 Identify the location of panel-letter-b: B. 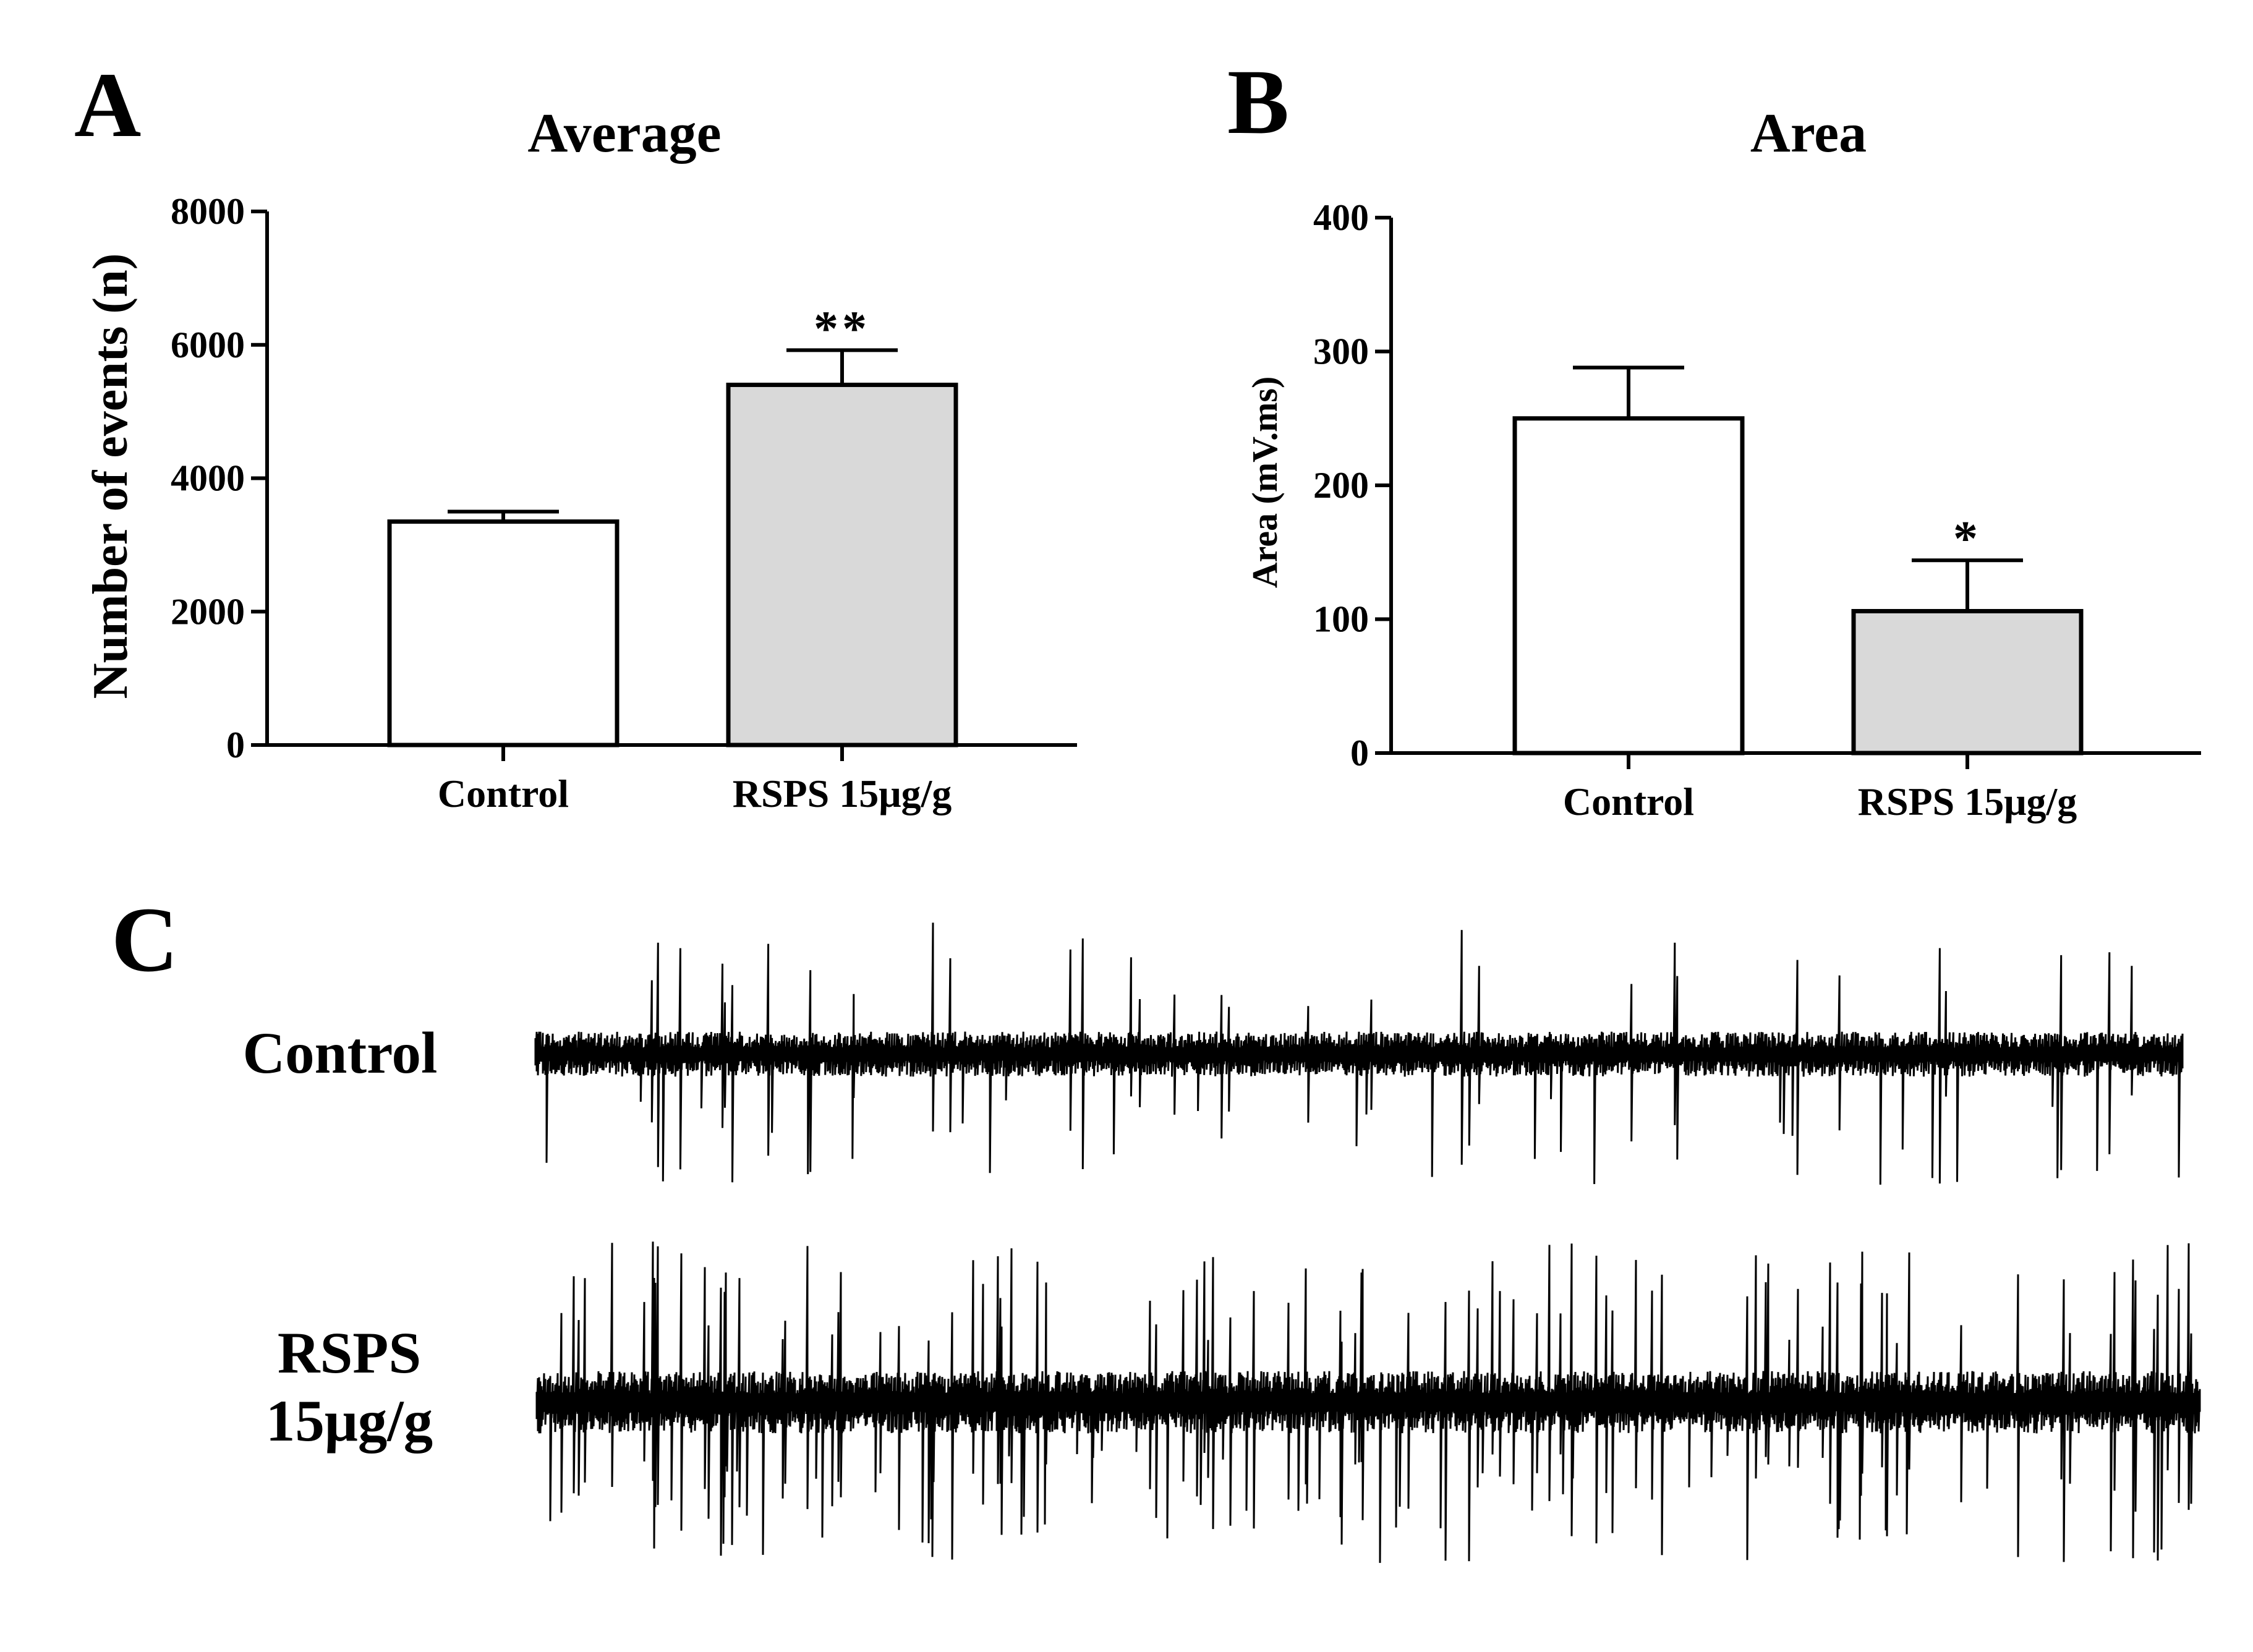
(1258, 102).